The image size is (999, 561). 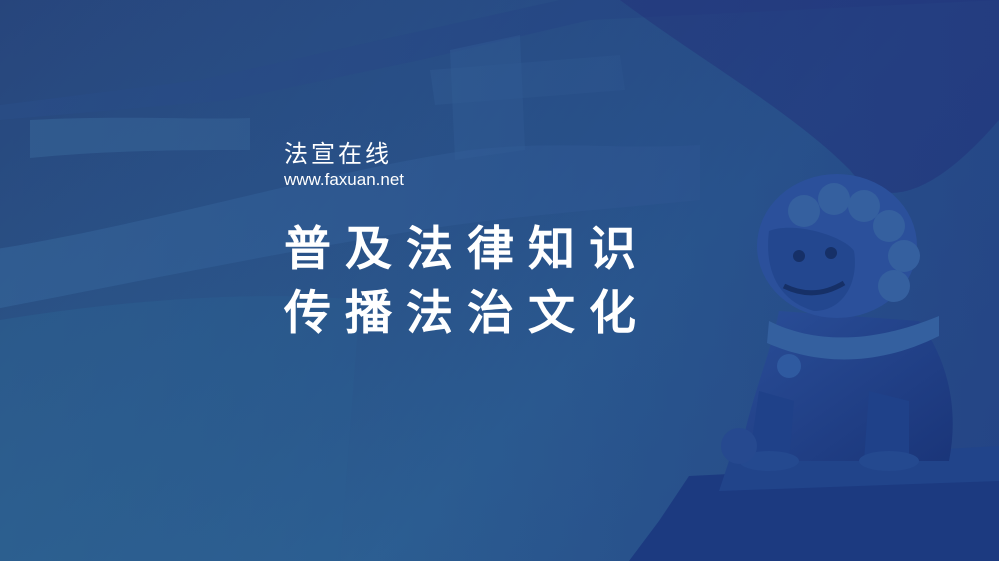 I want to click on brand-block: 法宣在线 www.faxuan.net, so click(x=344, y=165).